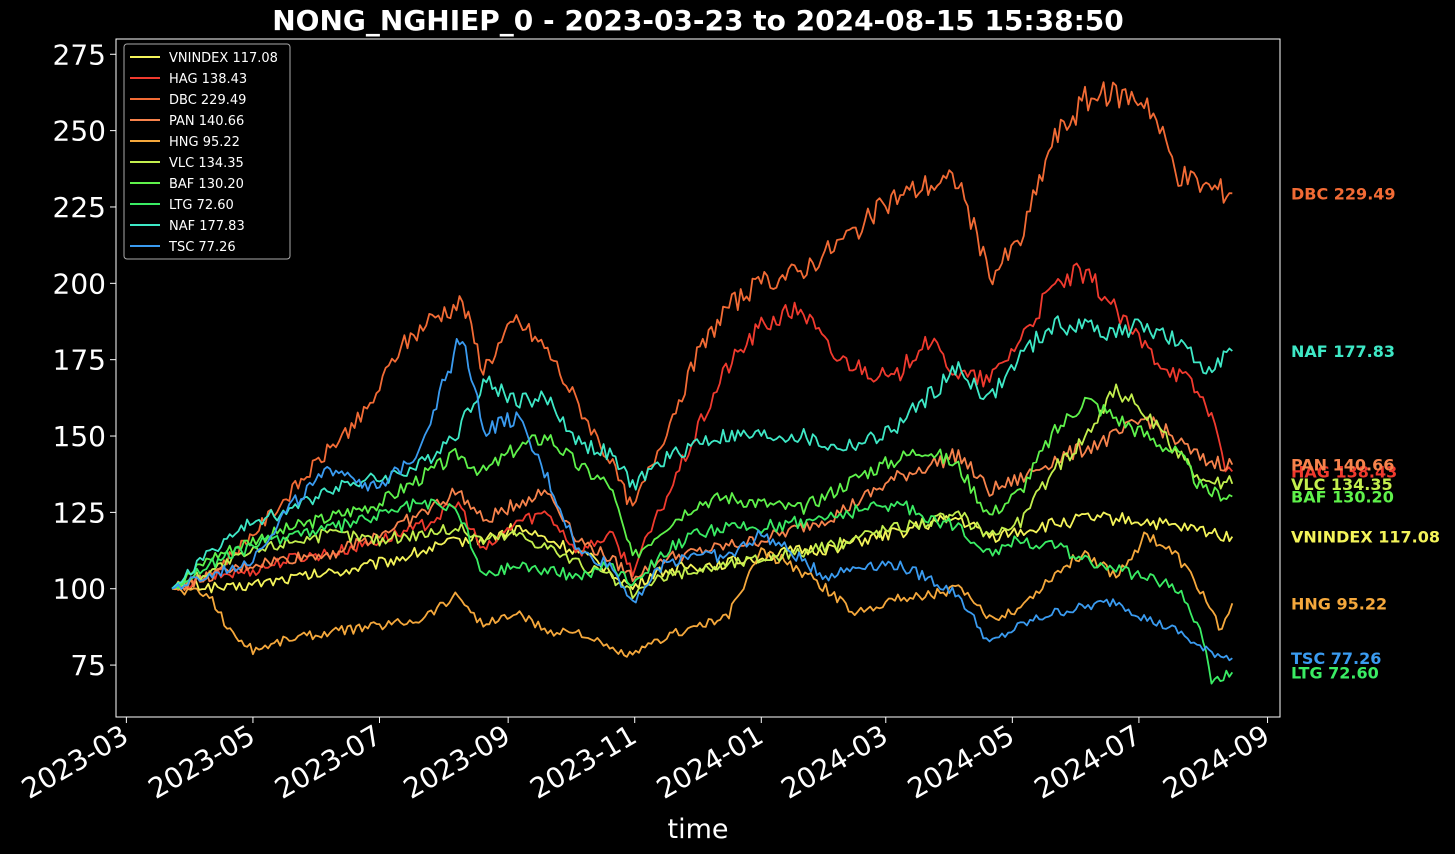  Describe the element at coordinates (697, 829) in the screenshot. I see `x-axis-label: time` at that location.